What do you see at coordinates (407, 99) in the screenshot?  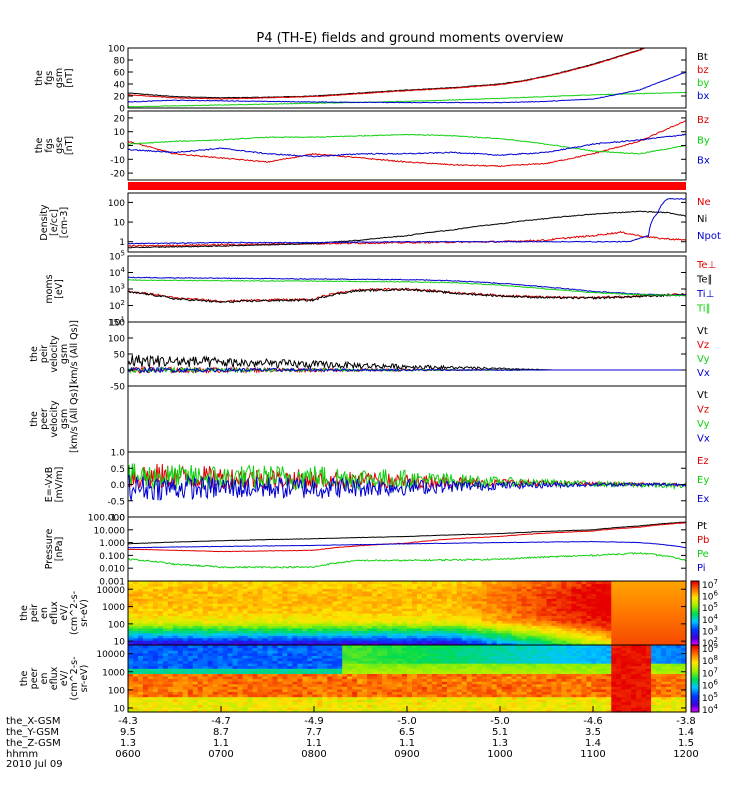 I see `series-line-by` at bounding box center [407, 99].